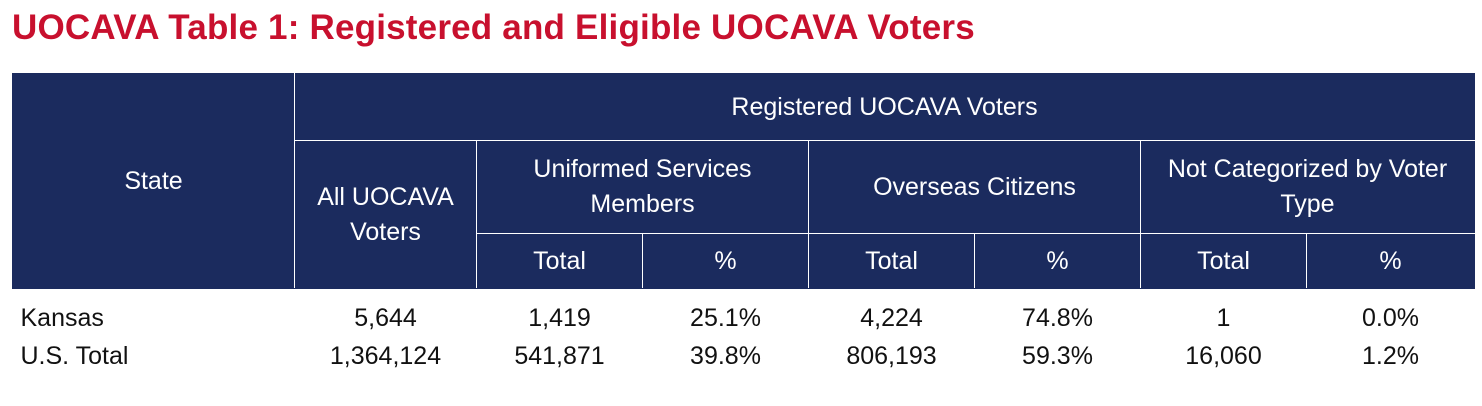  I want to click on cell-overseas-percent: 74.8%, so click(1057, 317).